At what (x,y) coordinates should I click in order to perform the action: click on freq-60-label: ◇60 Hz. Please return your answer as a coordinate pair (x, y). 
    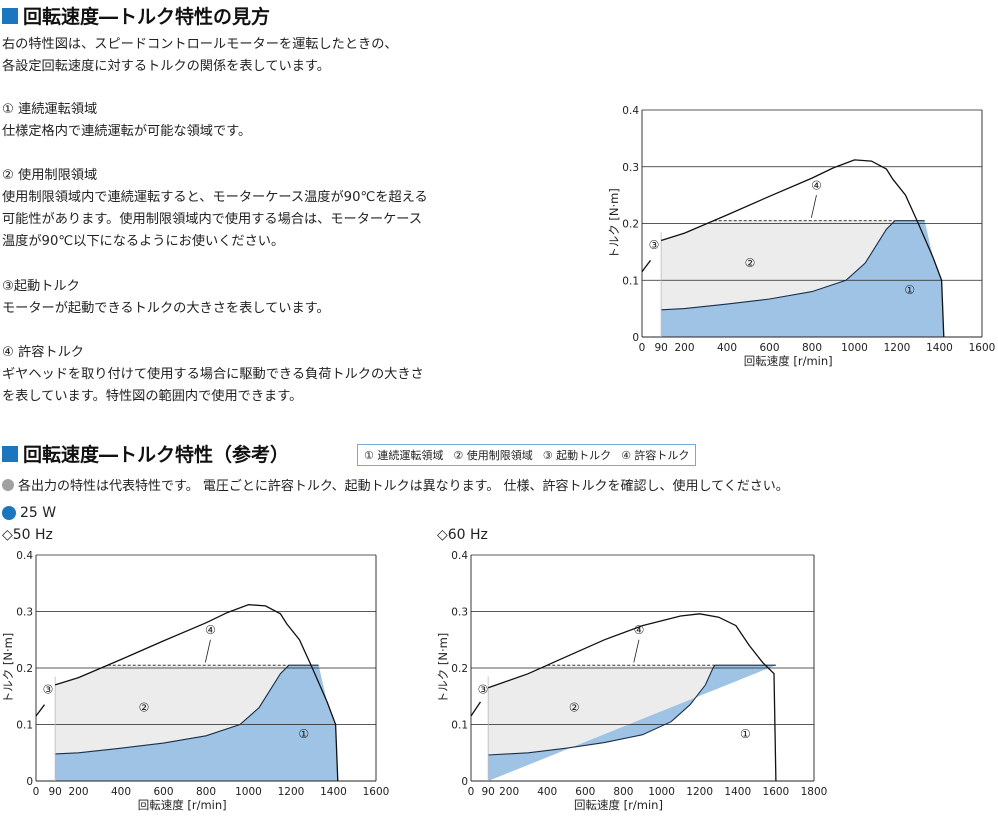
    Looking at the image, I should click on (462, 535).